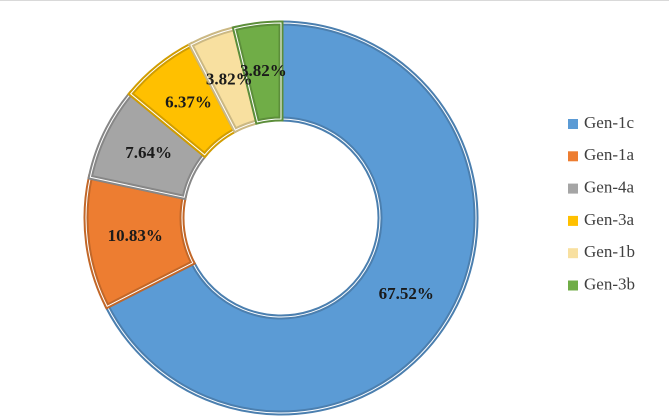  I want to click on data-label: 10.83%, so click(135, 235).